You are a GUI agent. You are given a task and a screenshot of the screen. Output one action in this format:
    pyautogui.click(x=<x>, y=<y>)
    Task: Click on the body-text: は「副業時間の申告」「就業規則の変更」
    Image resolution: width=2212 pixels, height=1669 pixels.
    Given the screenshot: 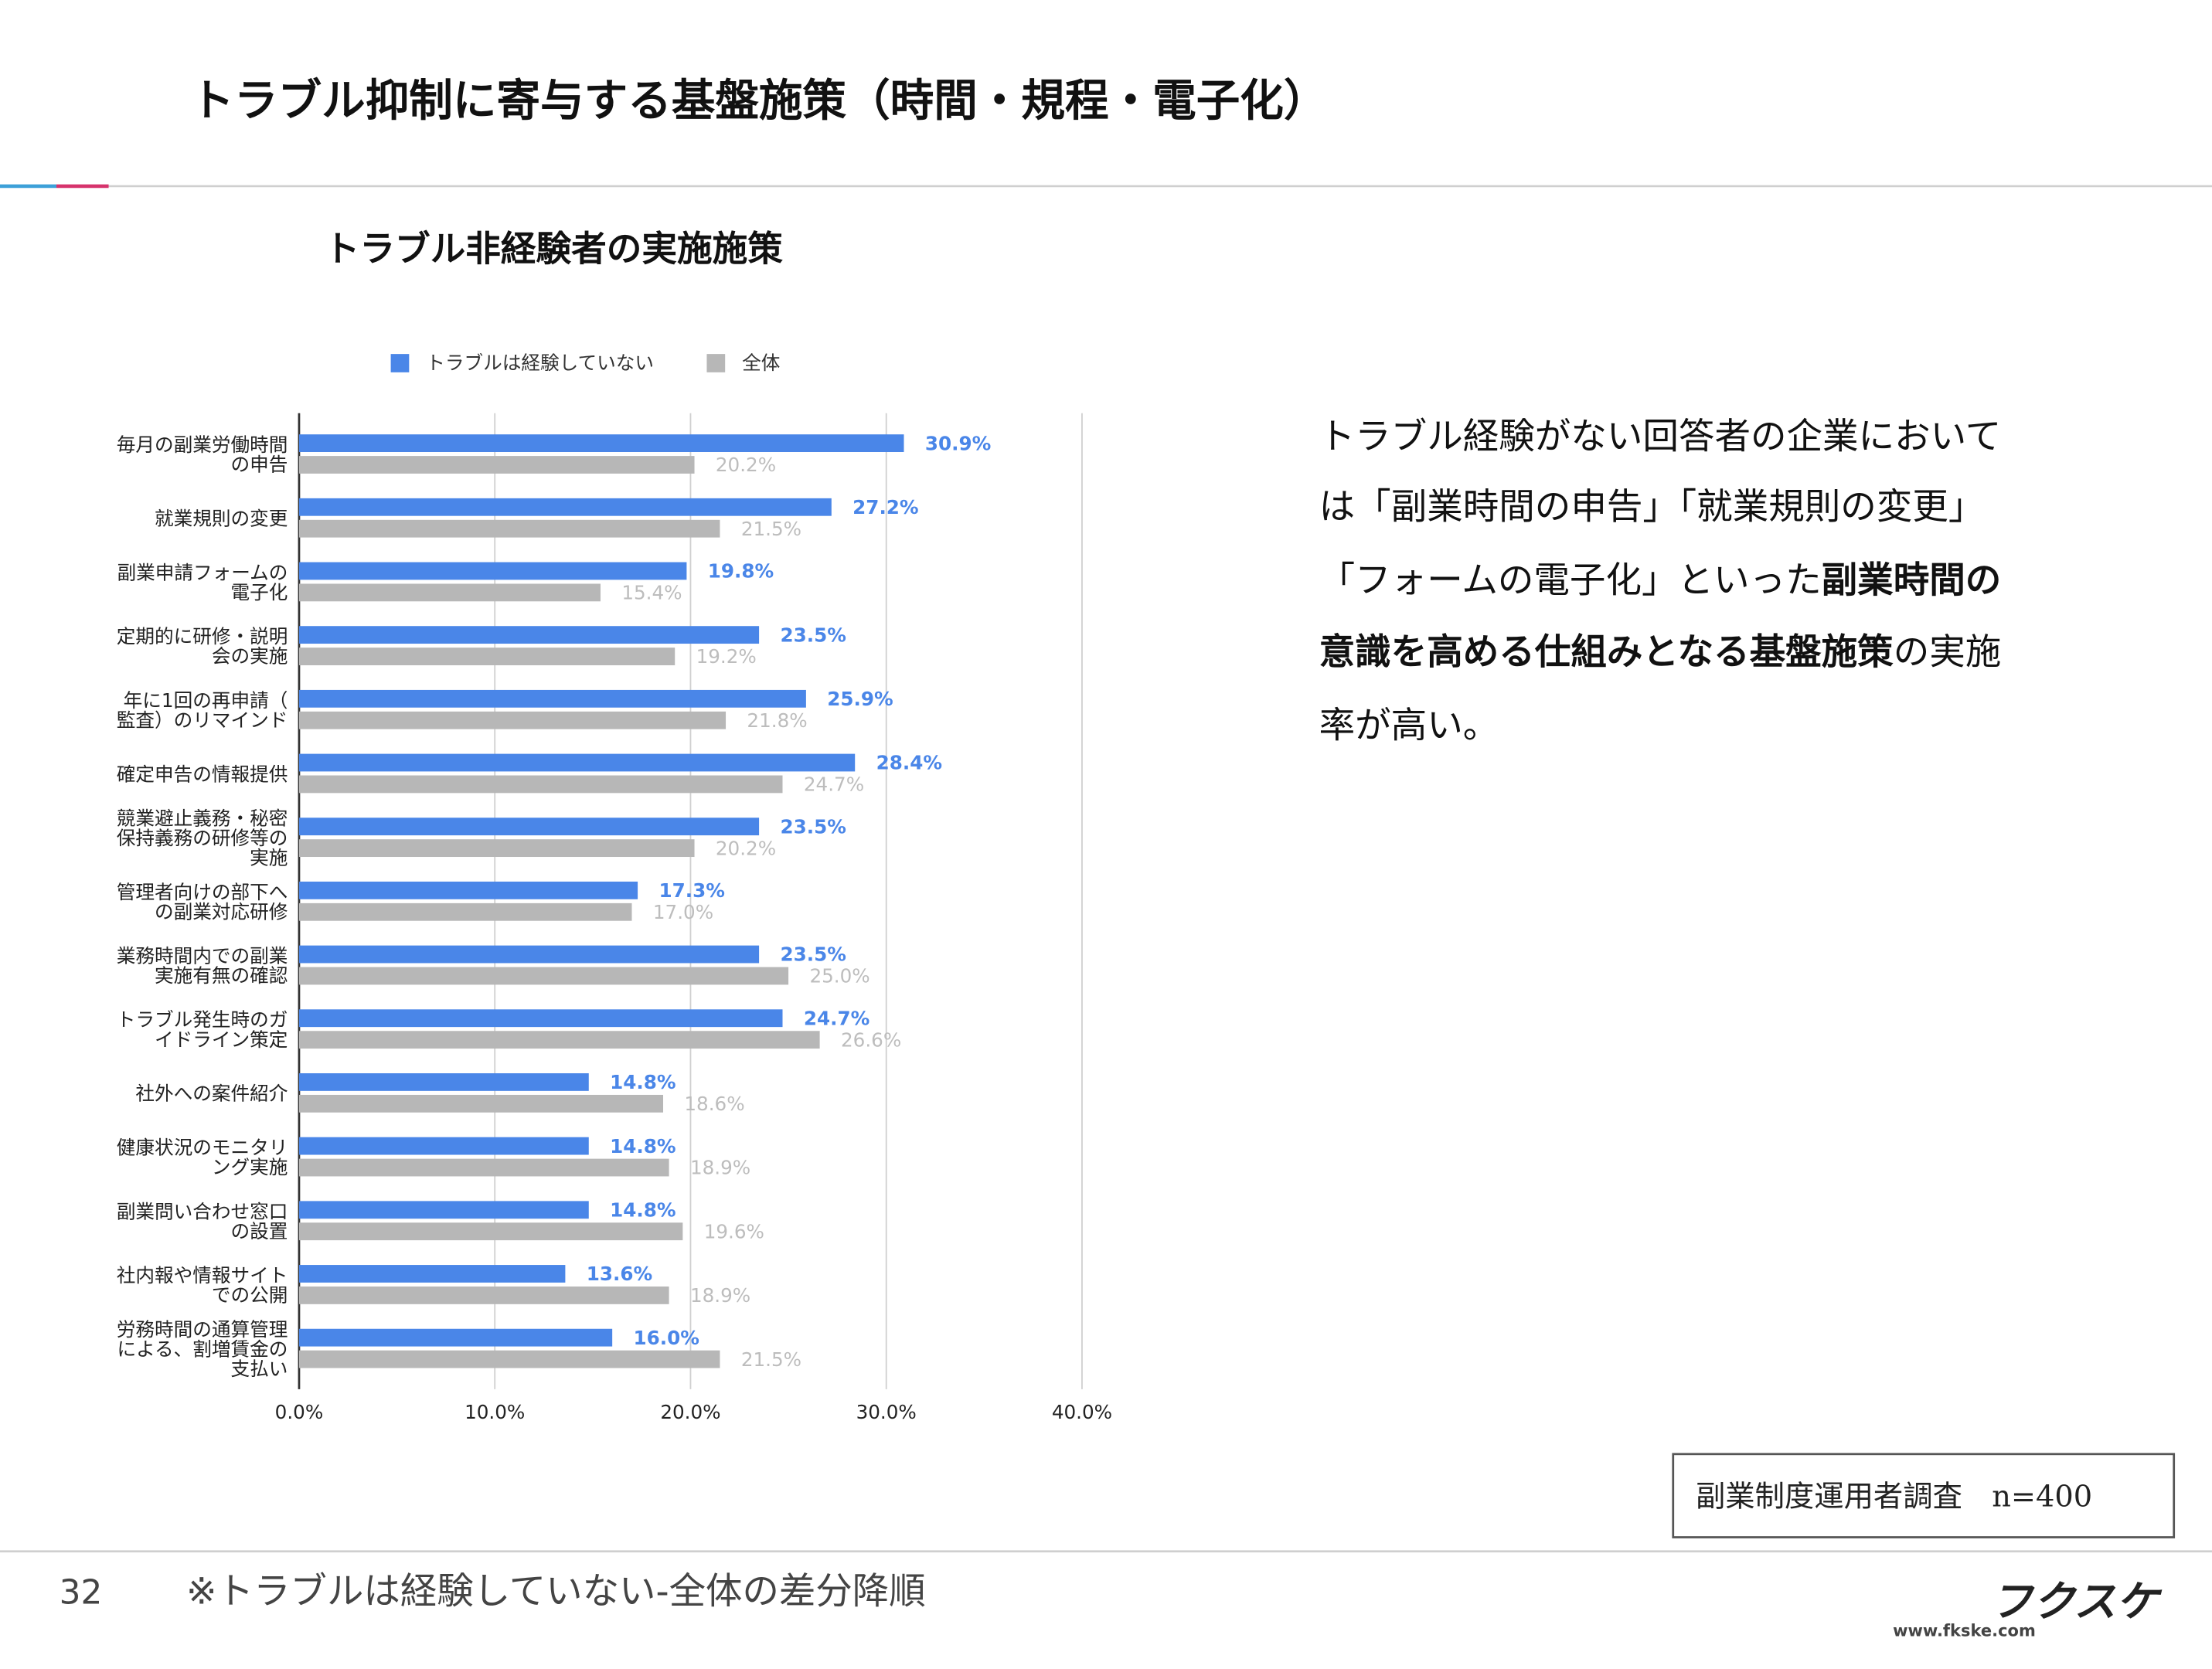 What is the action you would take?
    pyautogui.click(x=1652, y=507)
    